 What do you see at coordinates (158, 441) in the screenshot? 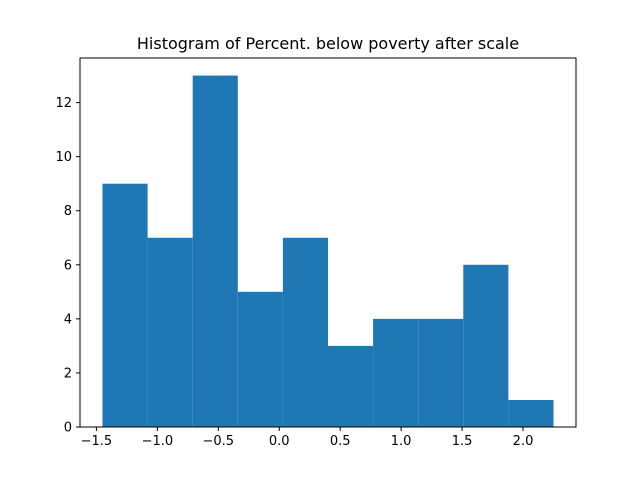
I see `x-tick-label: −1.0` at bounding box center [158, 441].